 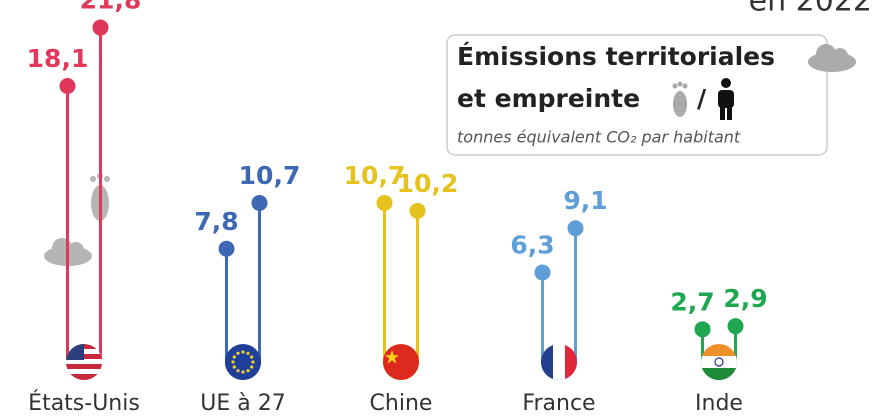 I want to click on cloud-icon, so click(x=832, y=58).